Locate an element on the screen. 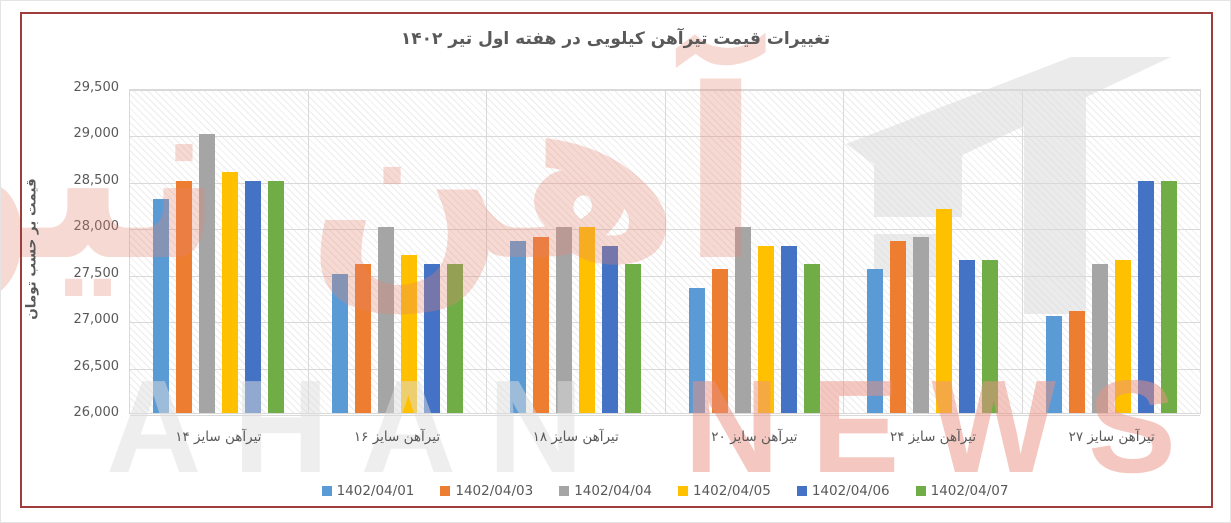 The image size is (1231, 523). category-label: تیرآهن سایز ۲۴ is located at coordinates (933, 437).